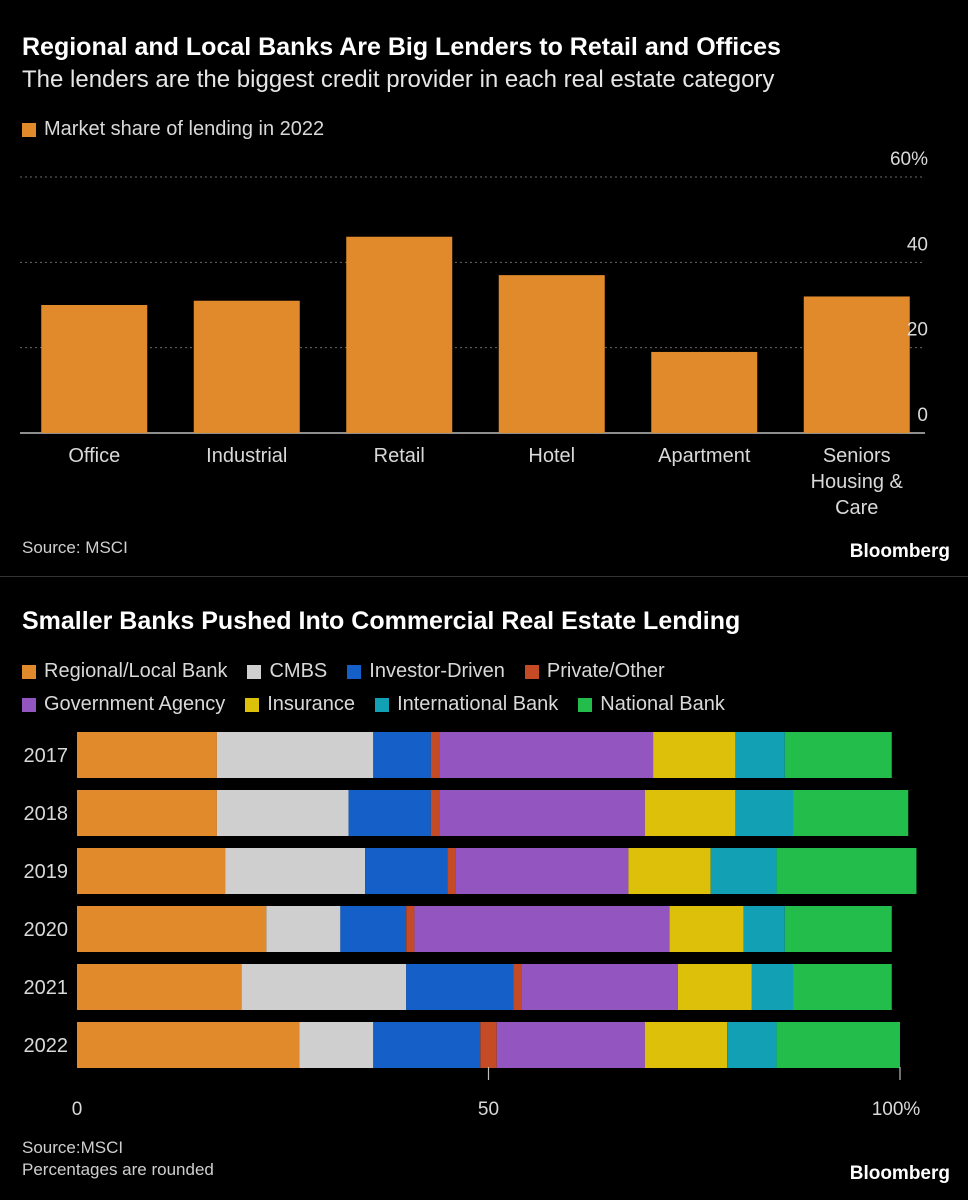  I want to click on y-tick-label: 2019, so click(46, 872).